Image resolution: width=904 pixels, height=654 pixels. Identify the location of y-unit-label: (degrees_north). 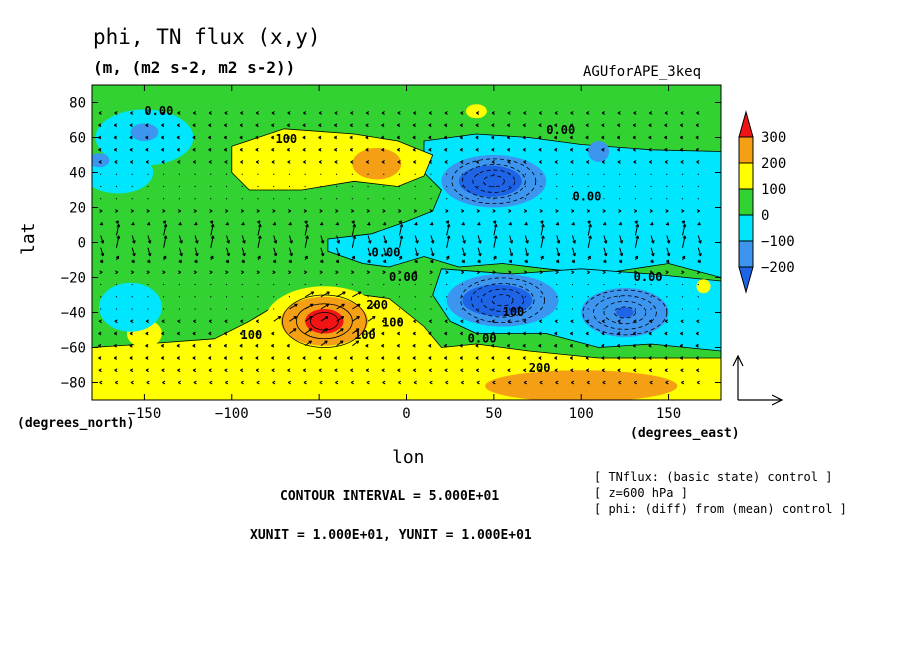
(76, 423).